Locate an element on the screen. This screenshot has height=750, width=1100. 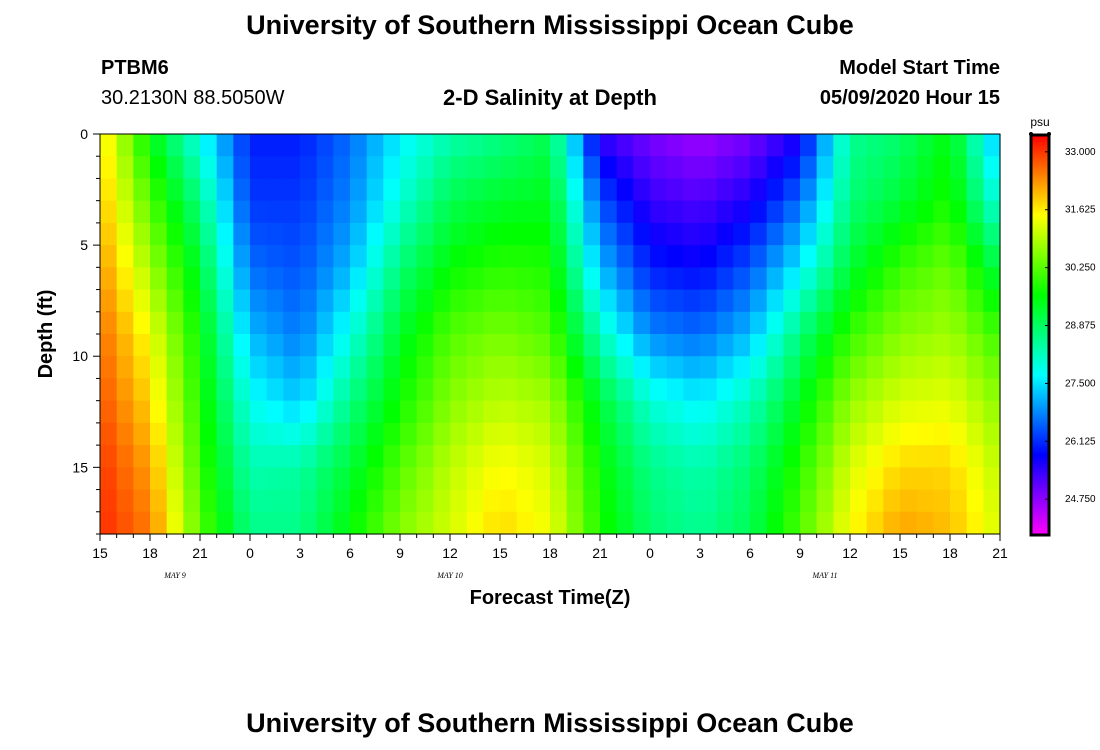
y-tick-label: 5 is located at coordinates (84, 245).